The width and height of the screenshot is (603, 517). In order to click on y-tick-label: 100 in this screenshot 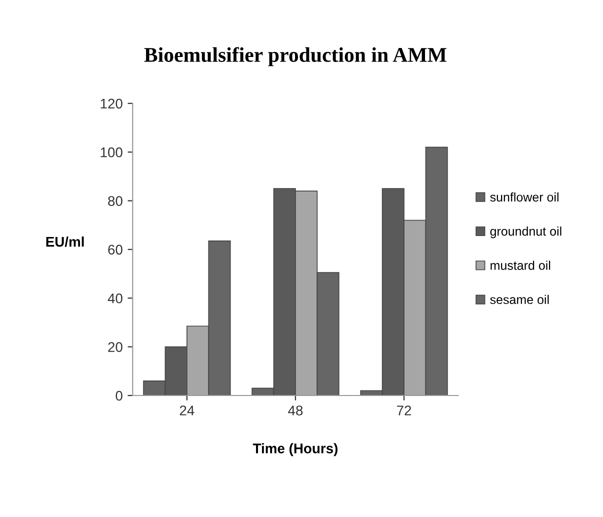, I will do `click(111, 152)`.